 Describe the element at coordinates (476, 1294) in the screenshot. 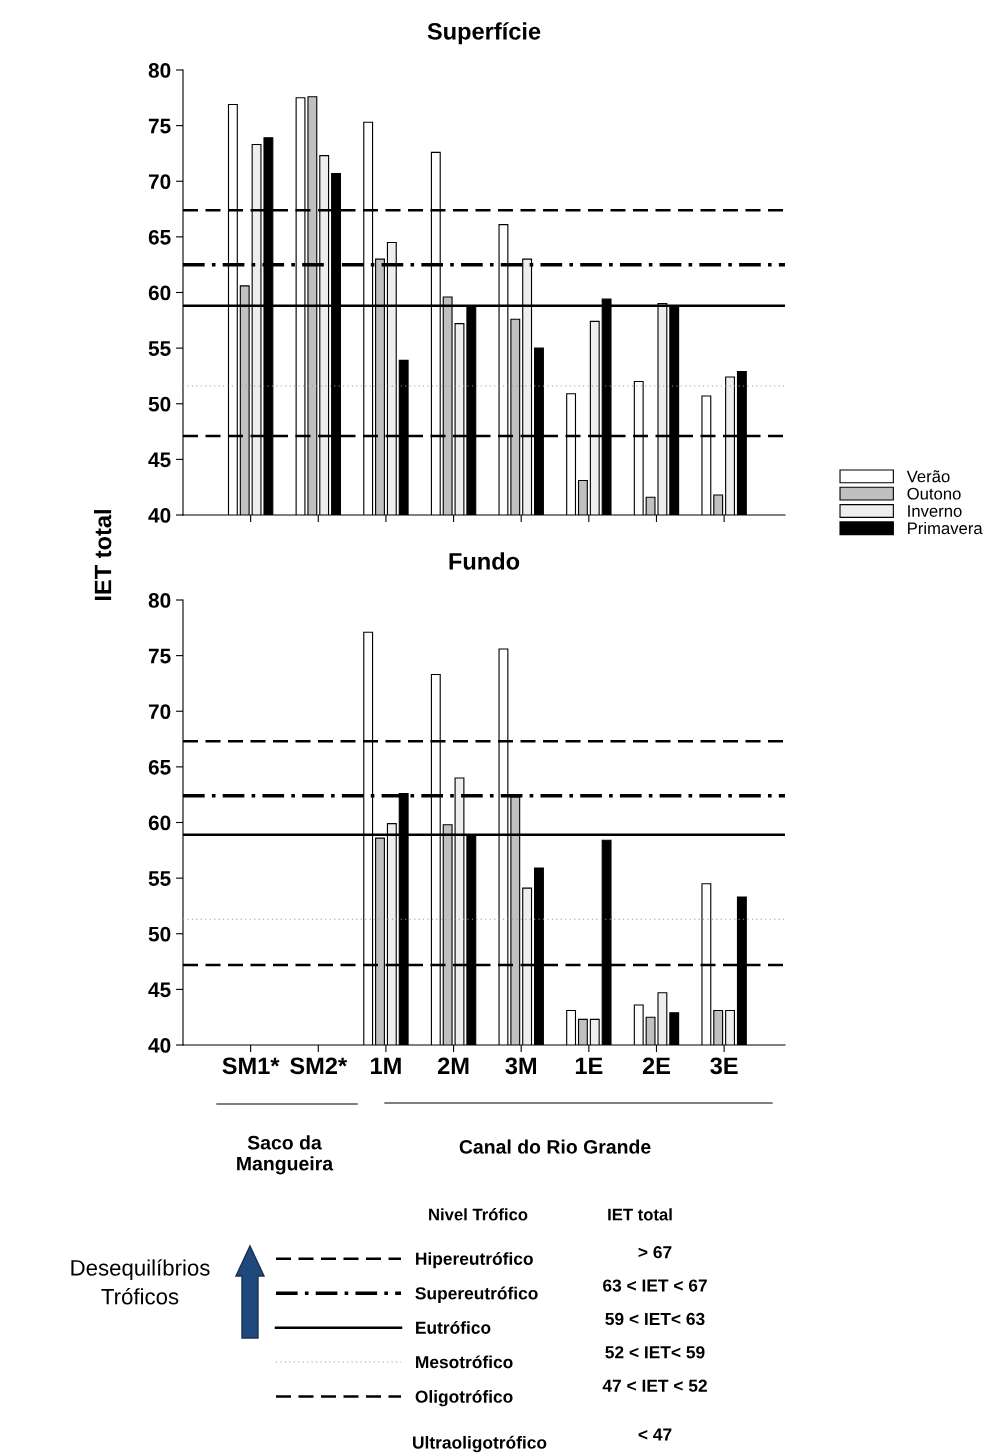

I see `text: Supereutrófico` at that location.